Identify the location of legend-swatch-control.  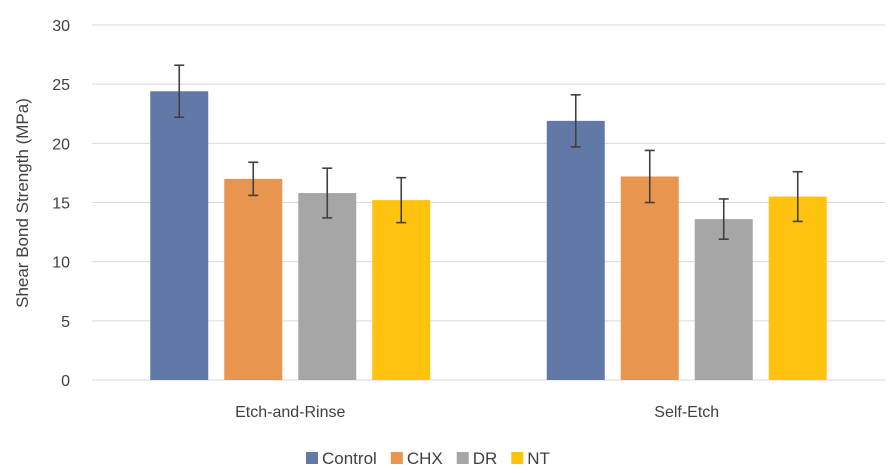
(312, 458).